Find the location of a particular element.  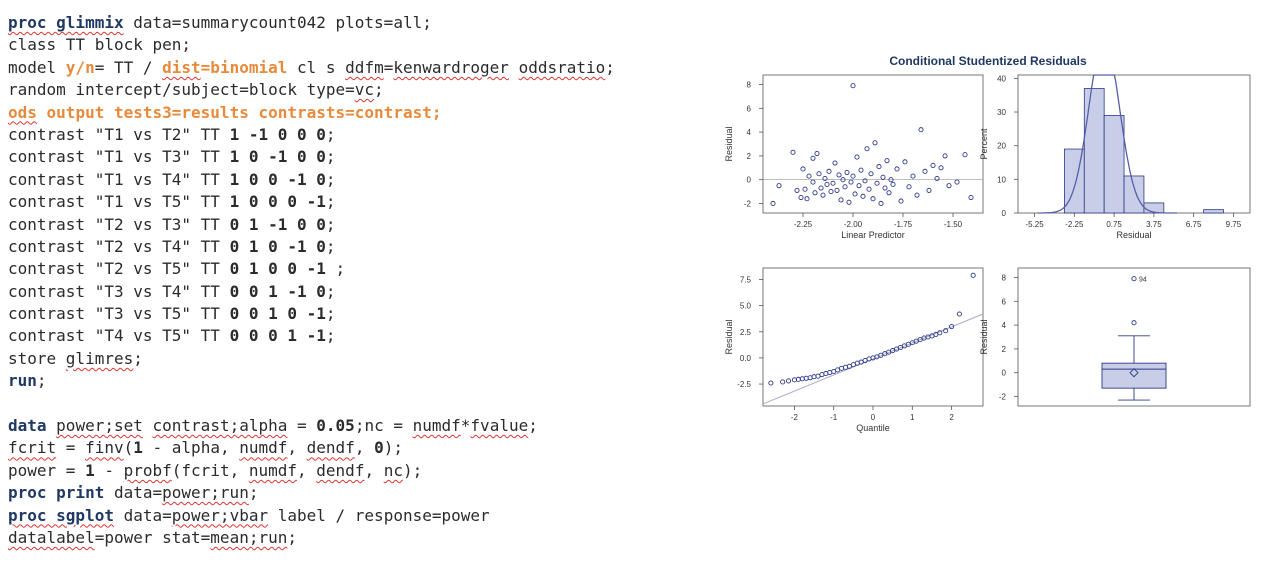

y-tick-label: 0 is located at coordinates (1004, 213).